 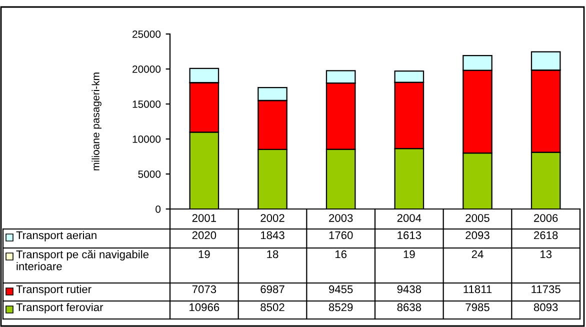 What do you see at coordinates (272, 289) in the screenshot?
I see `data-label: 6987` at bounding box center [272, 289].